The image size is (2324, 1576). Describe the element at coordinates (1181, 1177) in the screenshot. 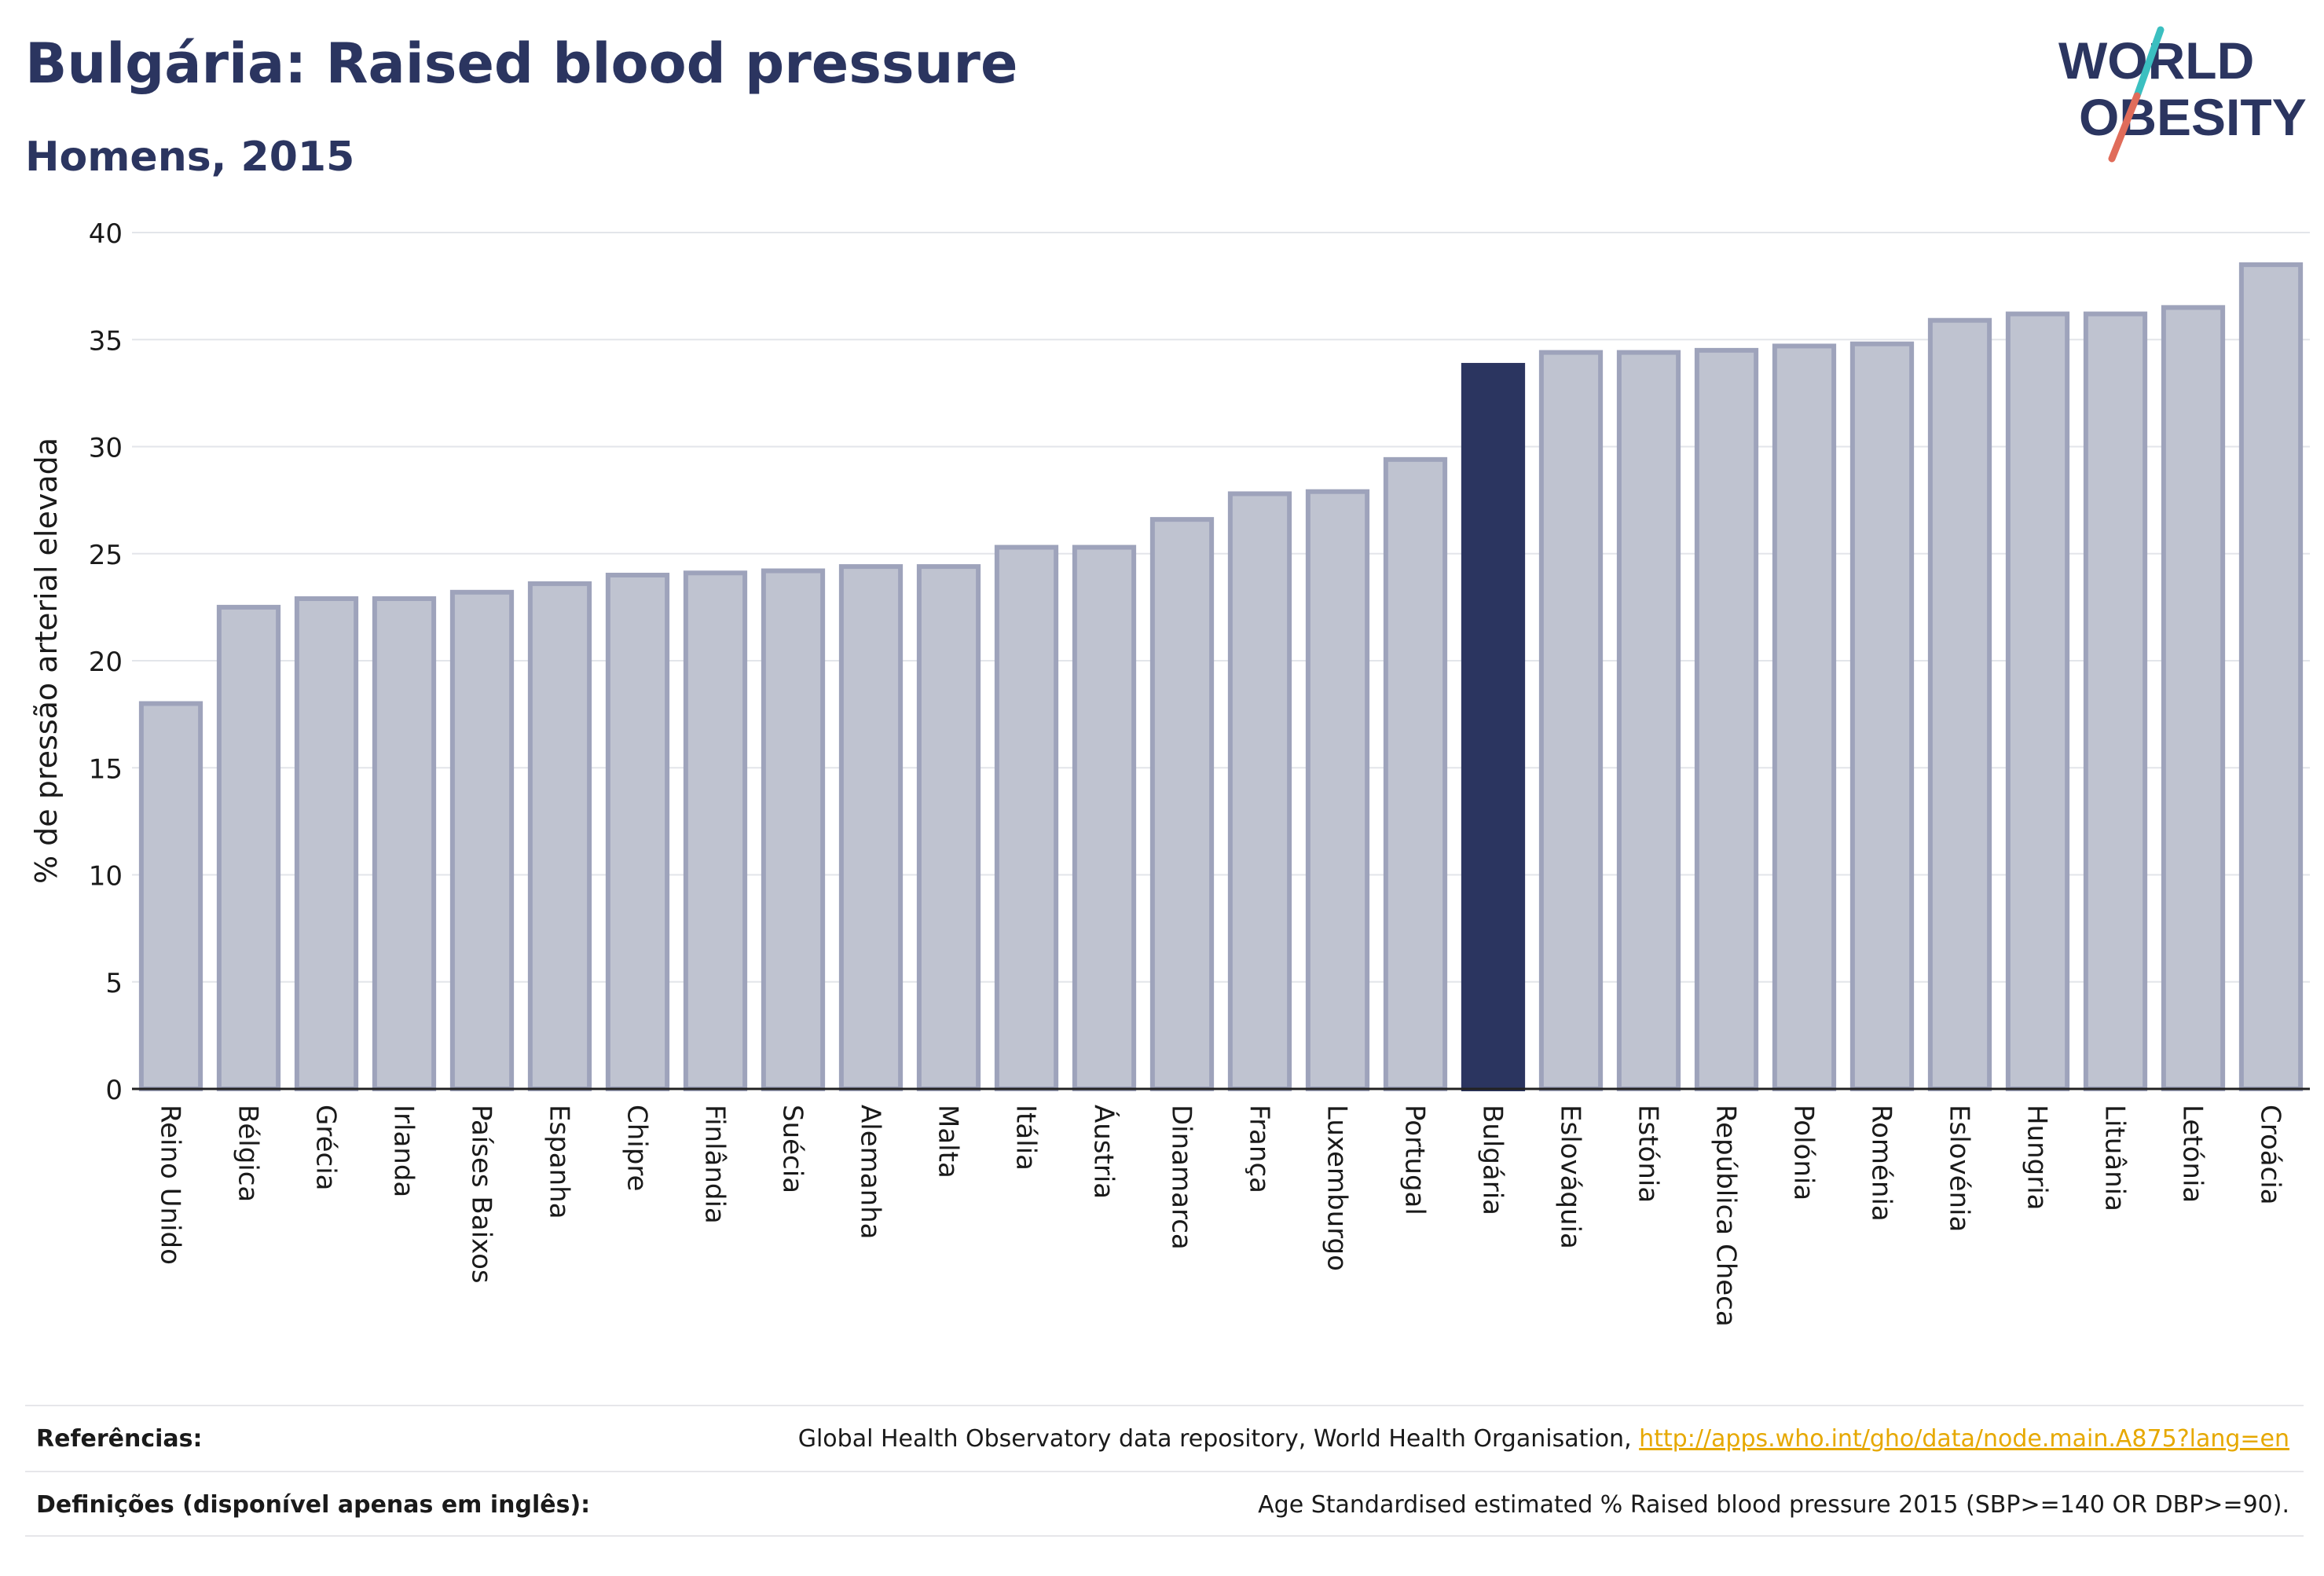

I see `x-tick-label: Dinamarca` at that location.